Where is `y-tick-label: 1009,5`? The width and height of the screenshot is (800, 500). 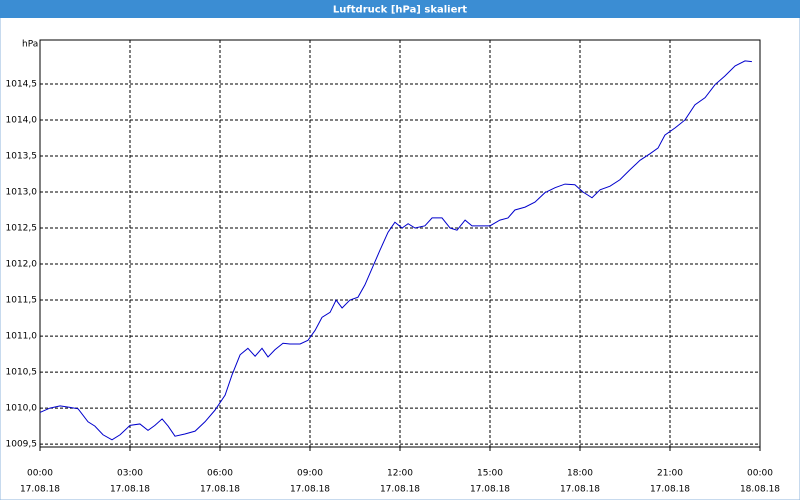 y-tick-label: 1009,5 is located at coordinates (22, 445).